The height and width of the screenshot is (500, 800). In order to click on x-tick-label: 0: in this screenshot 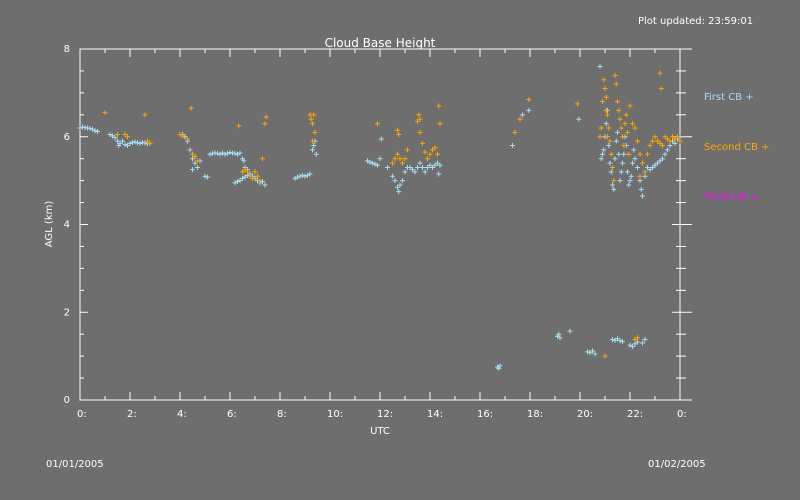, I will do `click(682, 414)`.